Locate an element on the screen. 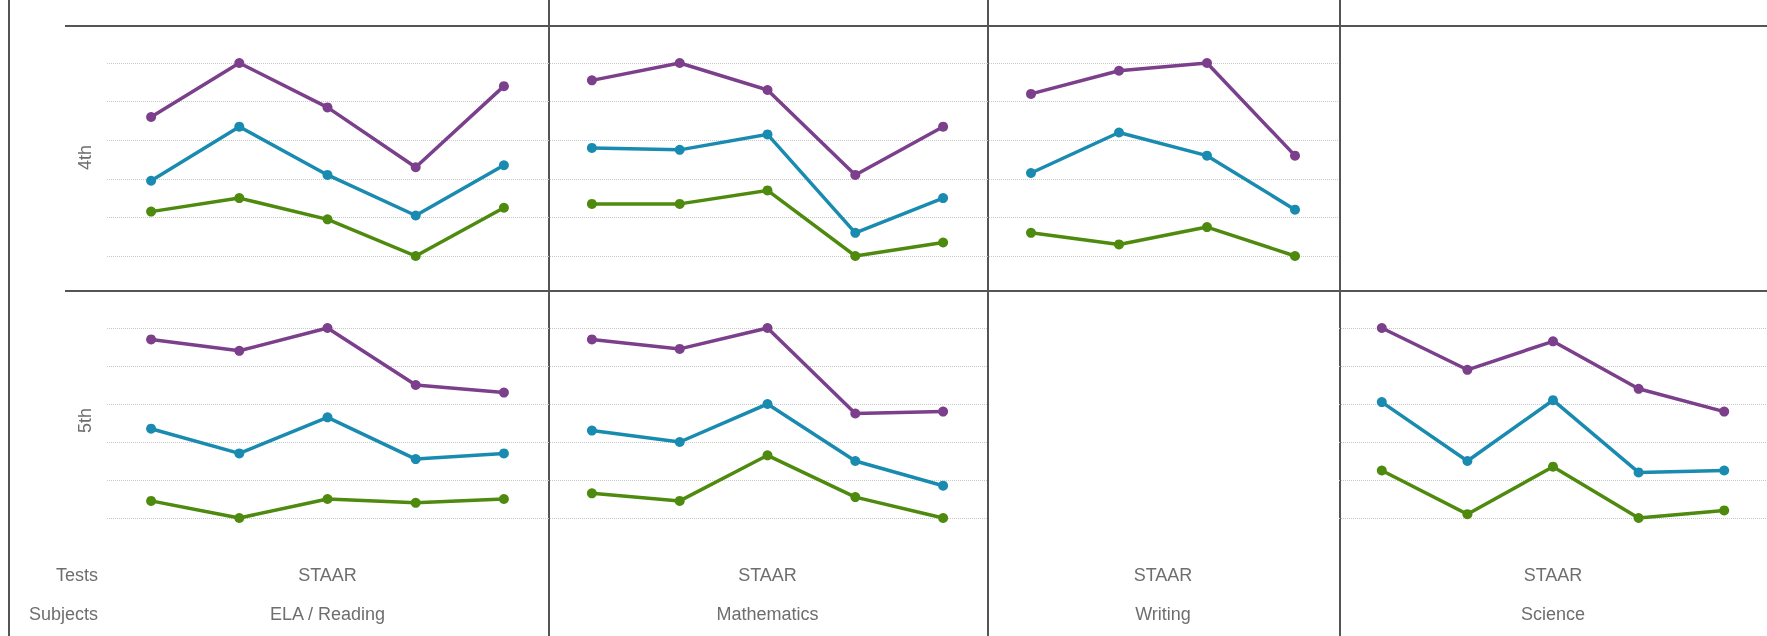 The width and height of the screenshot is (1767, 636). x-axis-title: ELA / Reading is located at coordinates (327, 614).